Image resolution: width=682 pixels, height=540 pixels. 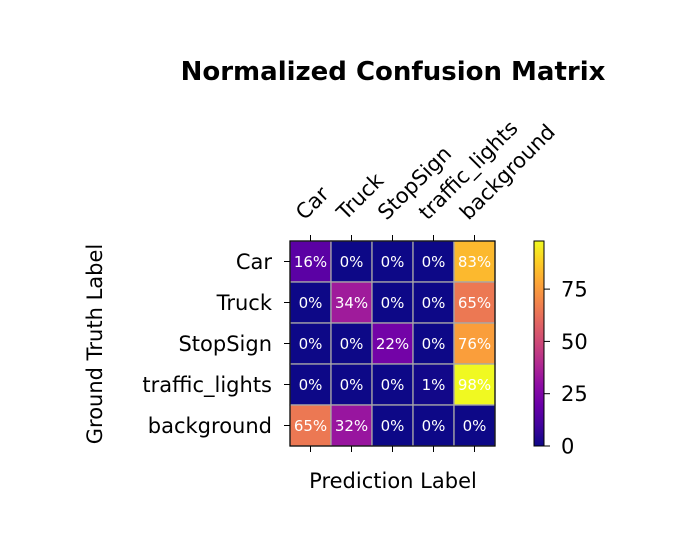 What do you see at coordinates (474, 344) in the screenshot?
I see `cell-value-label: 76%` at bounding box center [474, 344].